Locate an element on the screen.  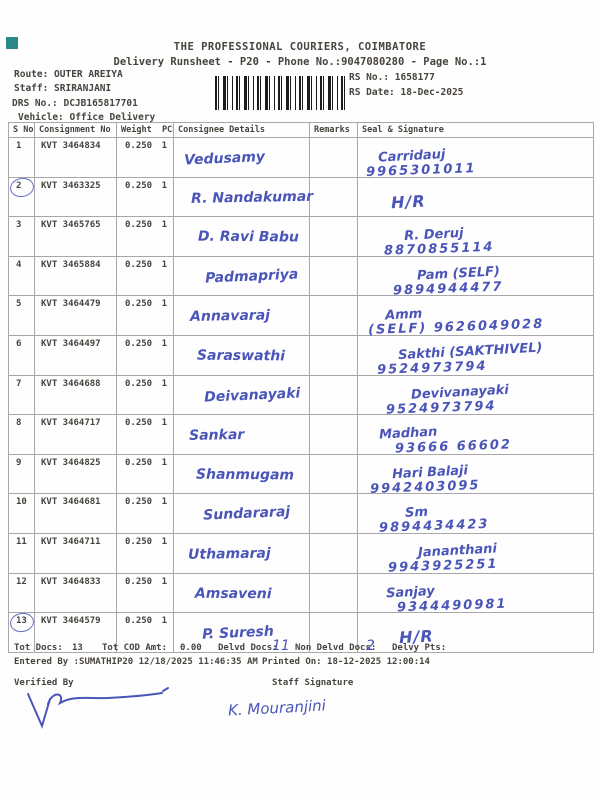
delvy-pts-label: Delvy Pts: is located at coordinates (419, 648).